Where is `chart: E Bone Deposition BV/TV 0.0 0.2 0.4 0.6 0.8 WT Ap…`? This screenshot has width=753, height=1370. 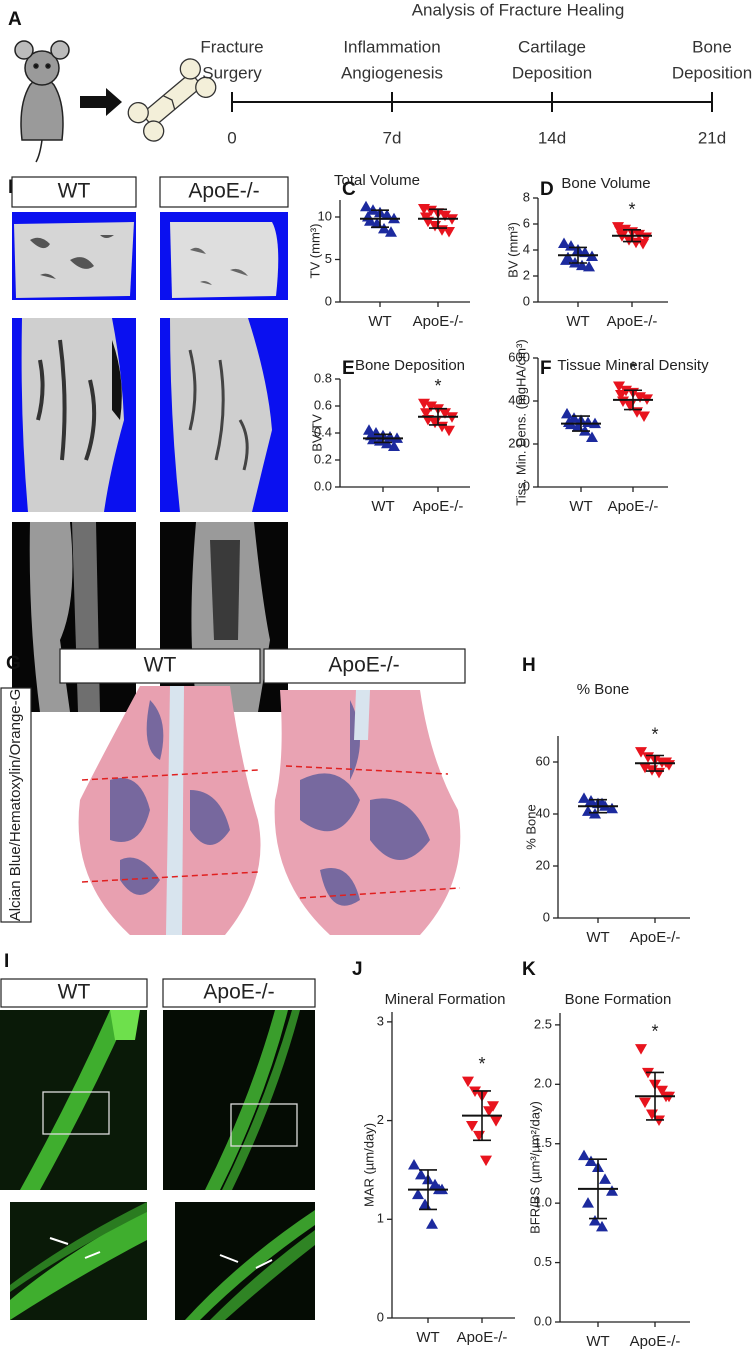
chart: E Bone Deposition BV/TV 0.0 0.2 0.4 0.6 0.8 WT Ap… is located at coordinates (389, 436).